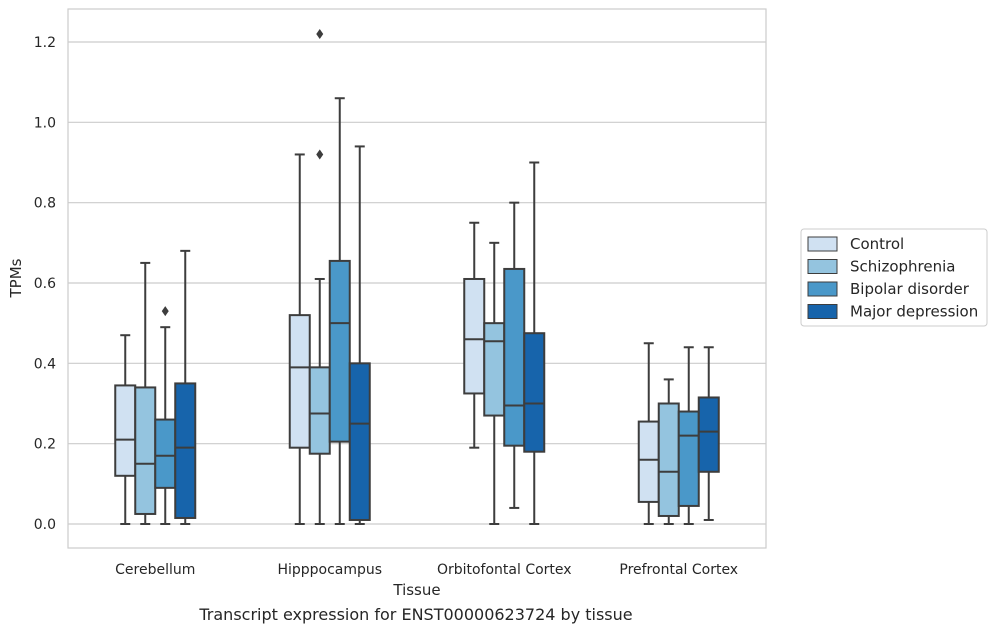  What do you see at coordinates (329, 570) in the screenshot?
I see `x-tick-label: Hipppocampus` at bounding box center [329, 570].